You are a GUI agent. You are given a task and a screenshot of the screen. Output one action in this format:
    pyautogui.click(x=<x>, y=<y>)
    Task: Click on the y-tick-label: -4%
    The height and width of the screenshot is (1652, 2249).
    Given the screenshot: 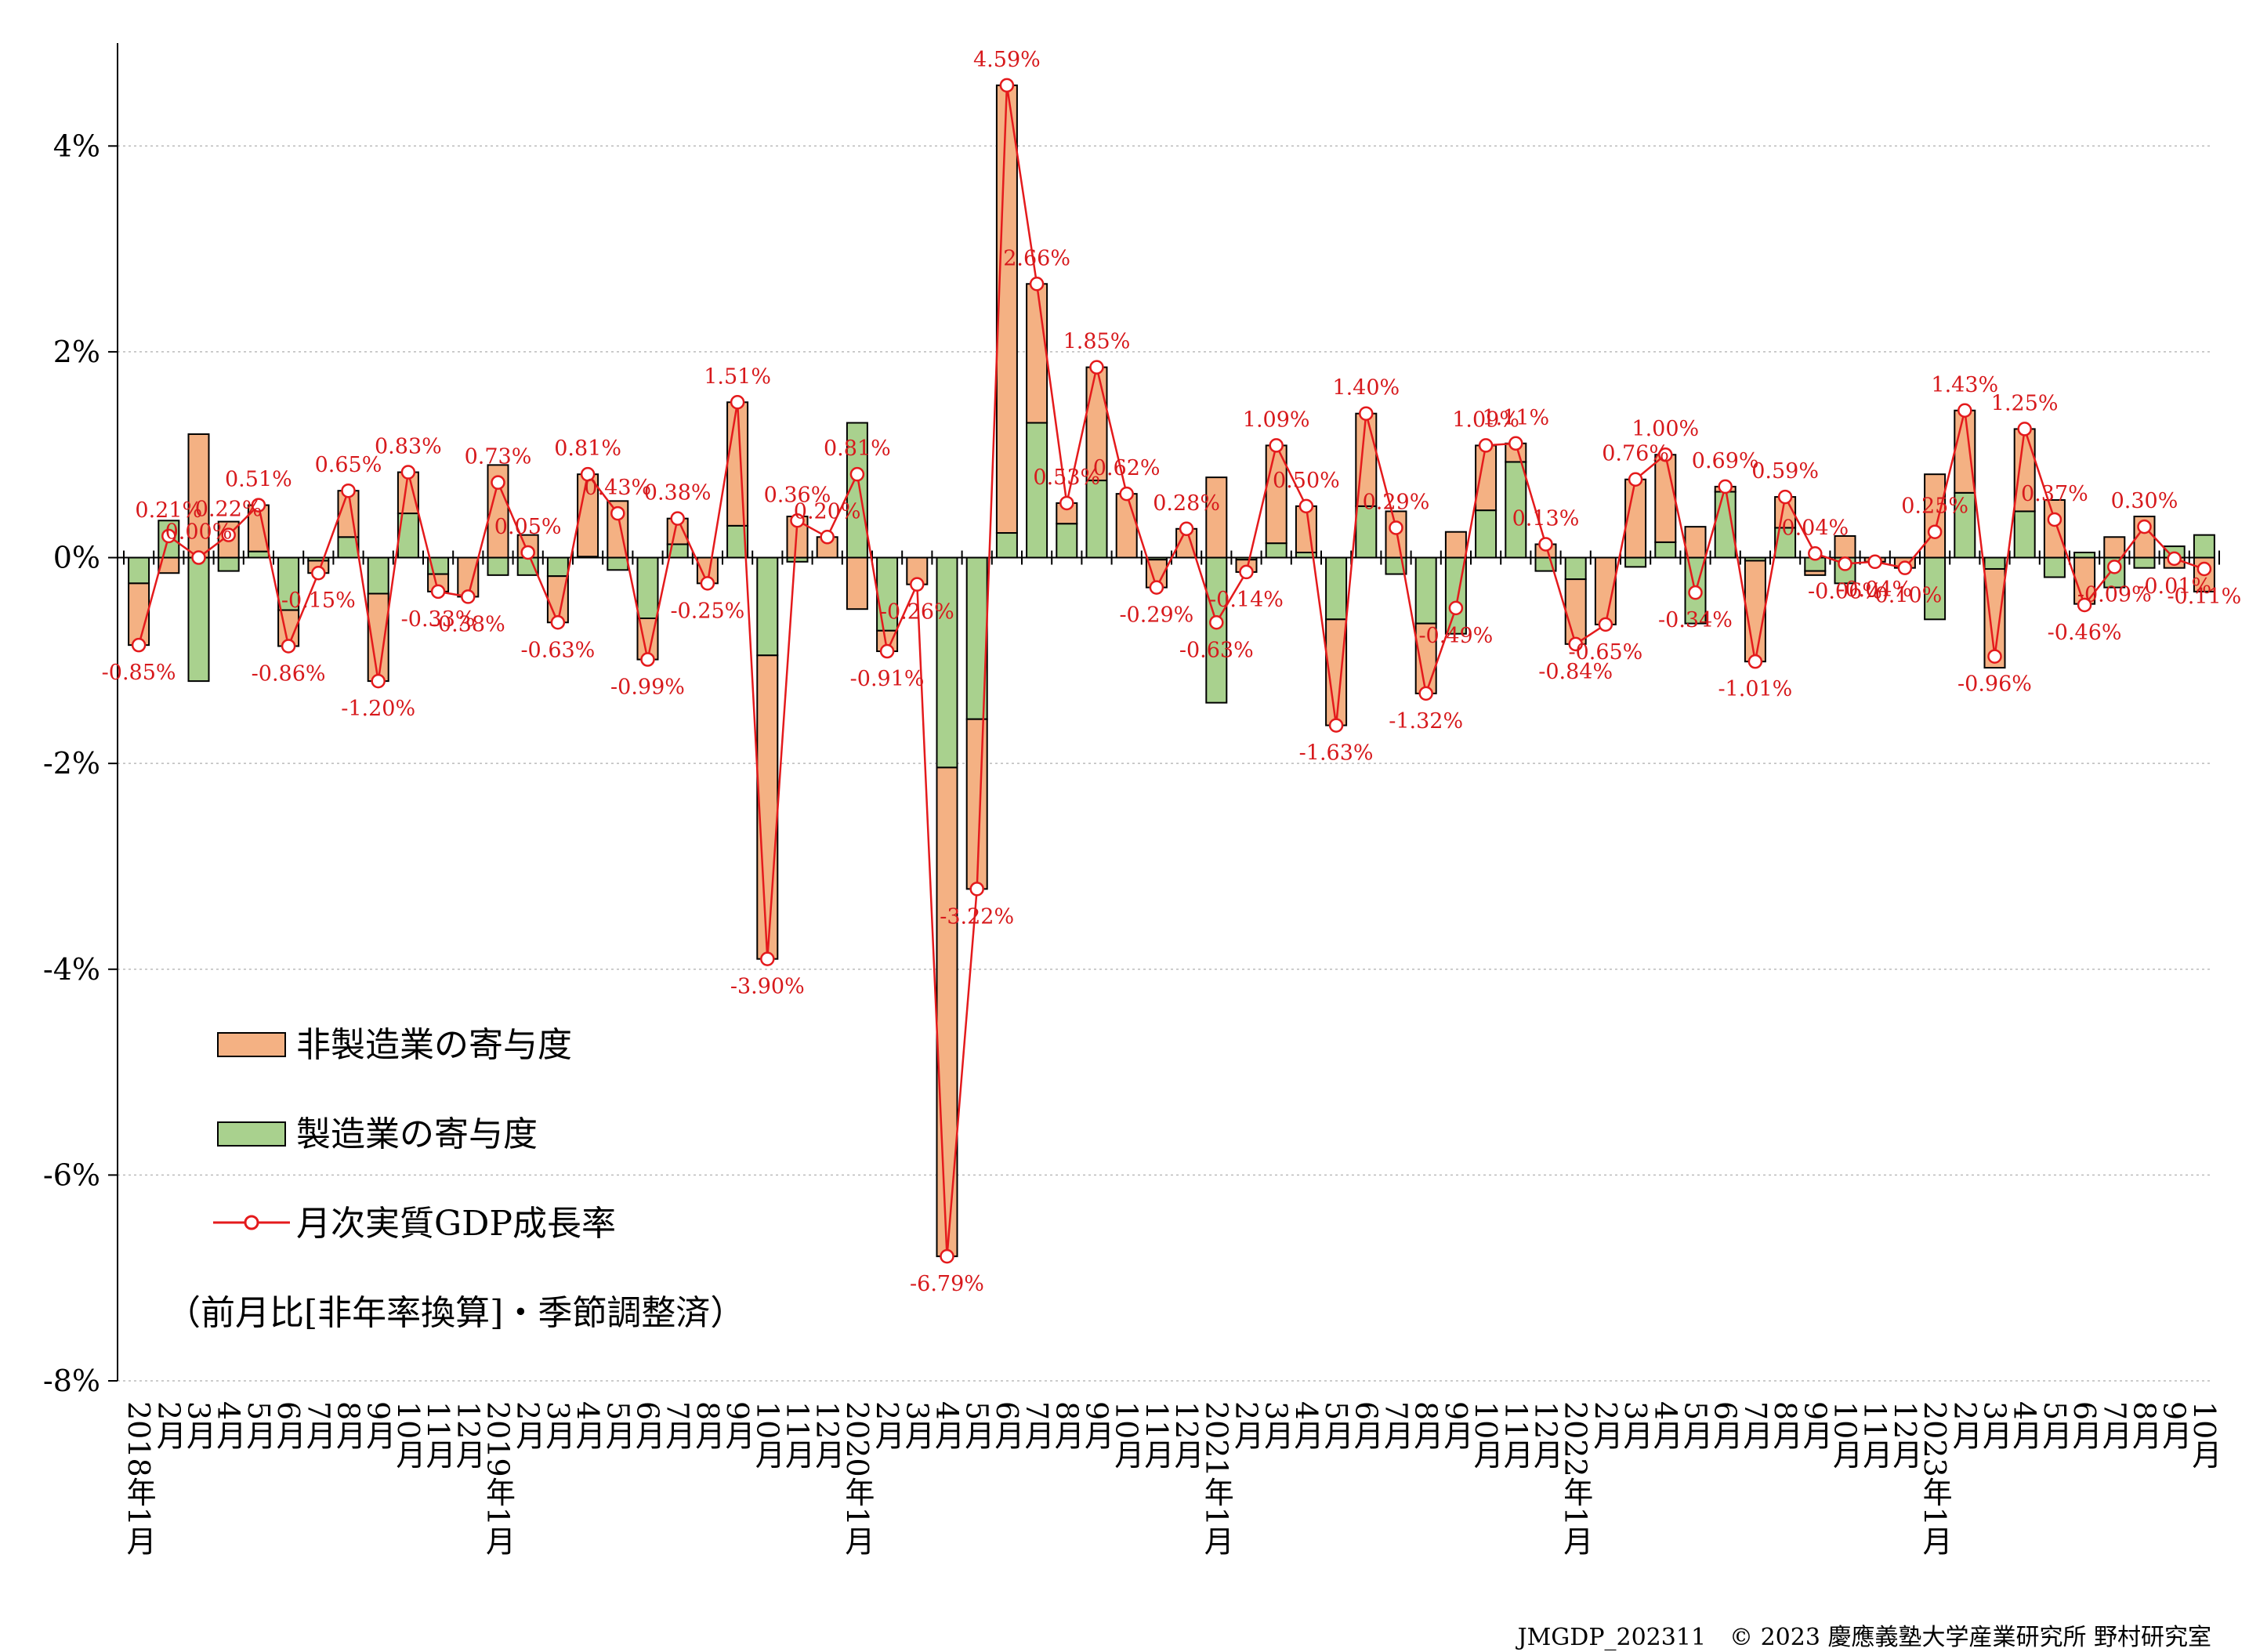 What is the action you would take?
    pyautogui.click(x=71, y=969)
    